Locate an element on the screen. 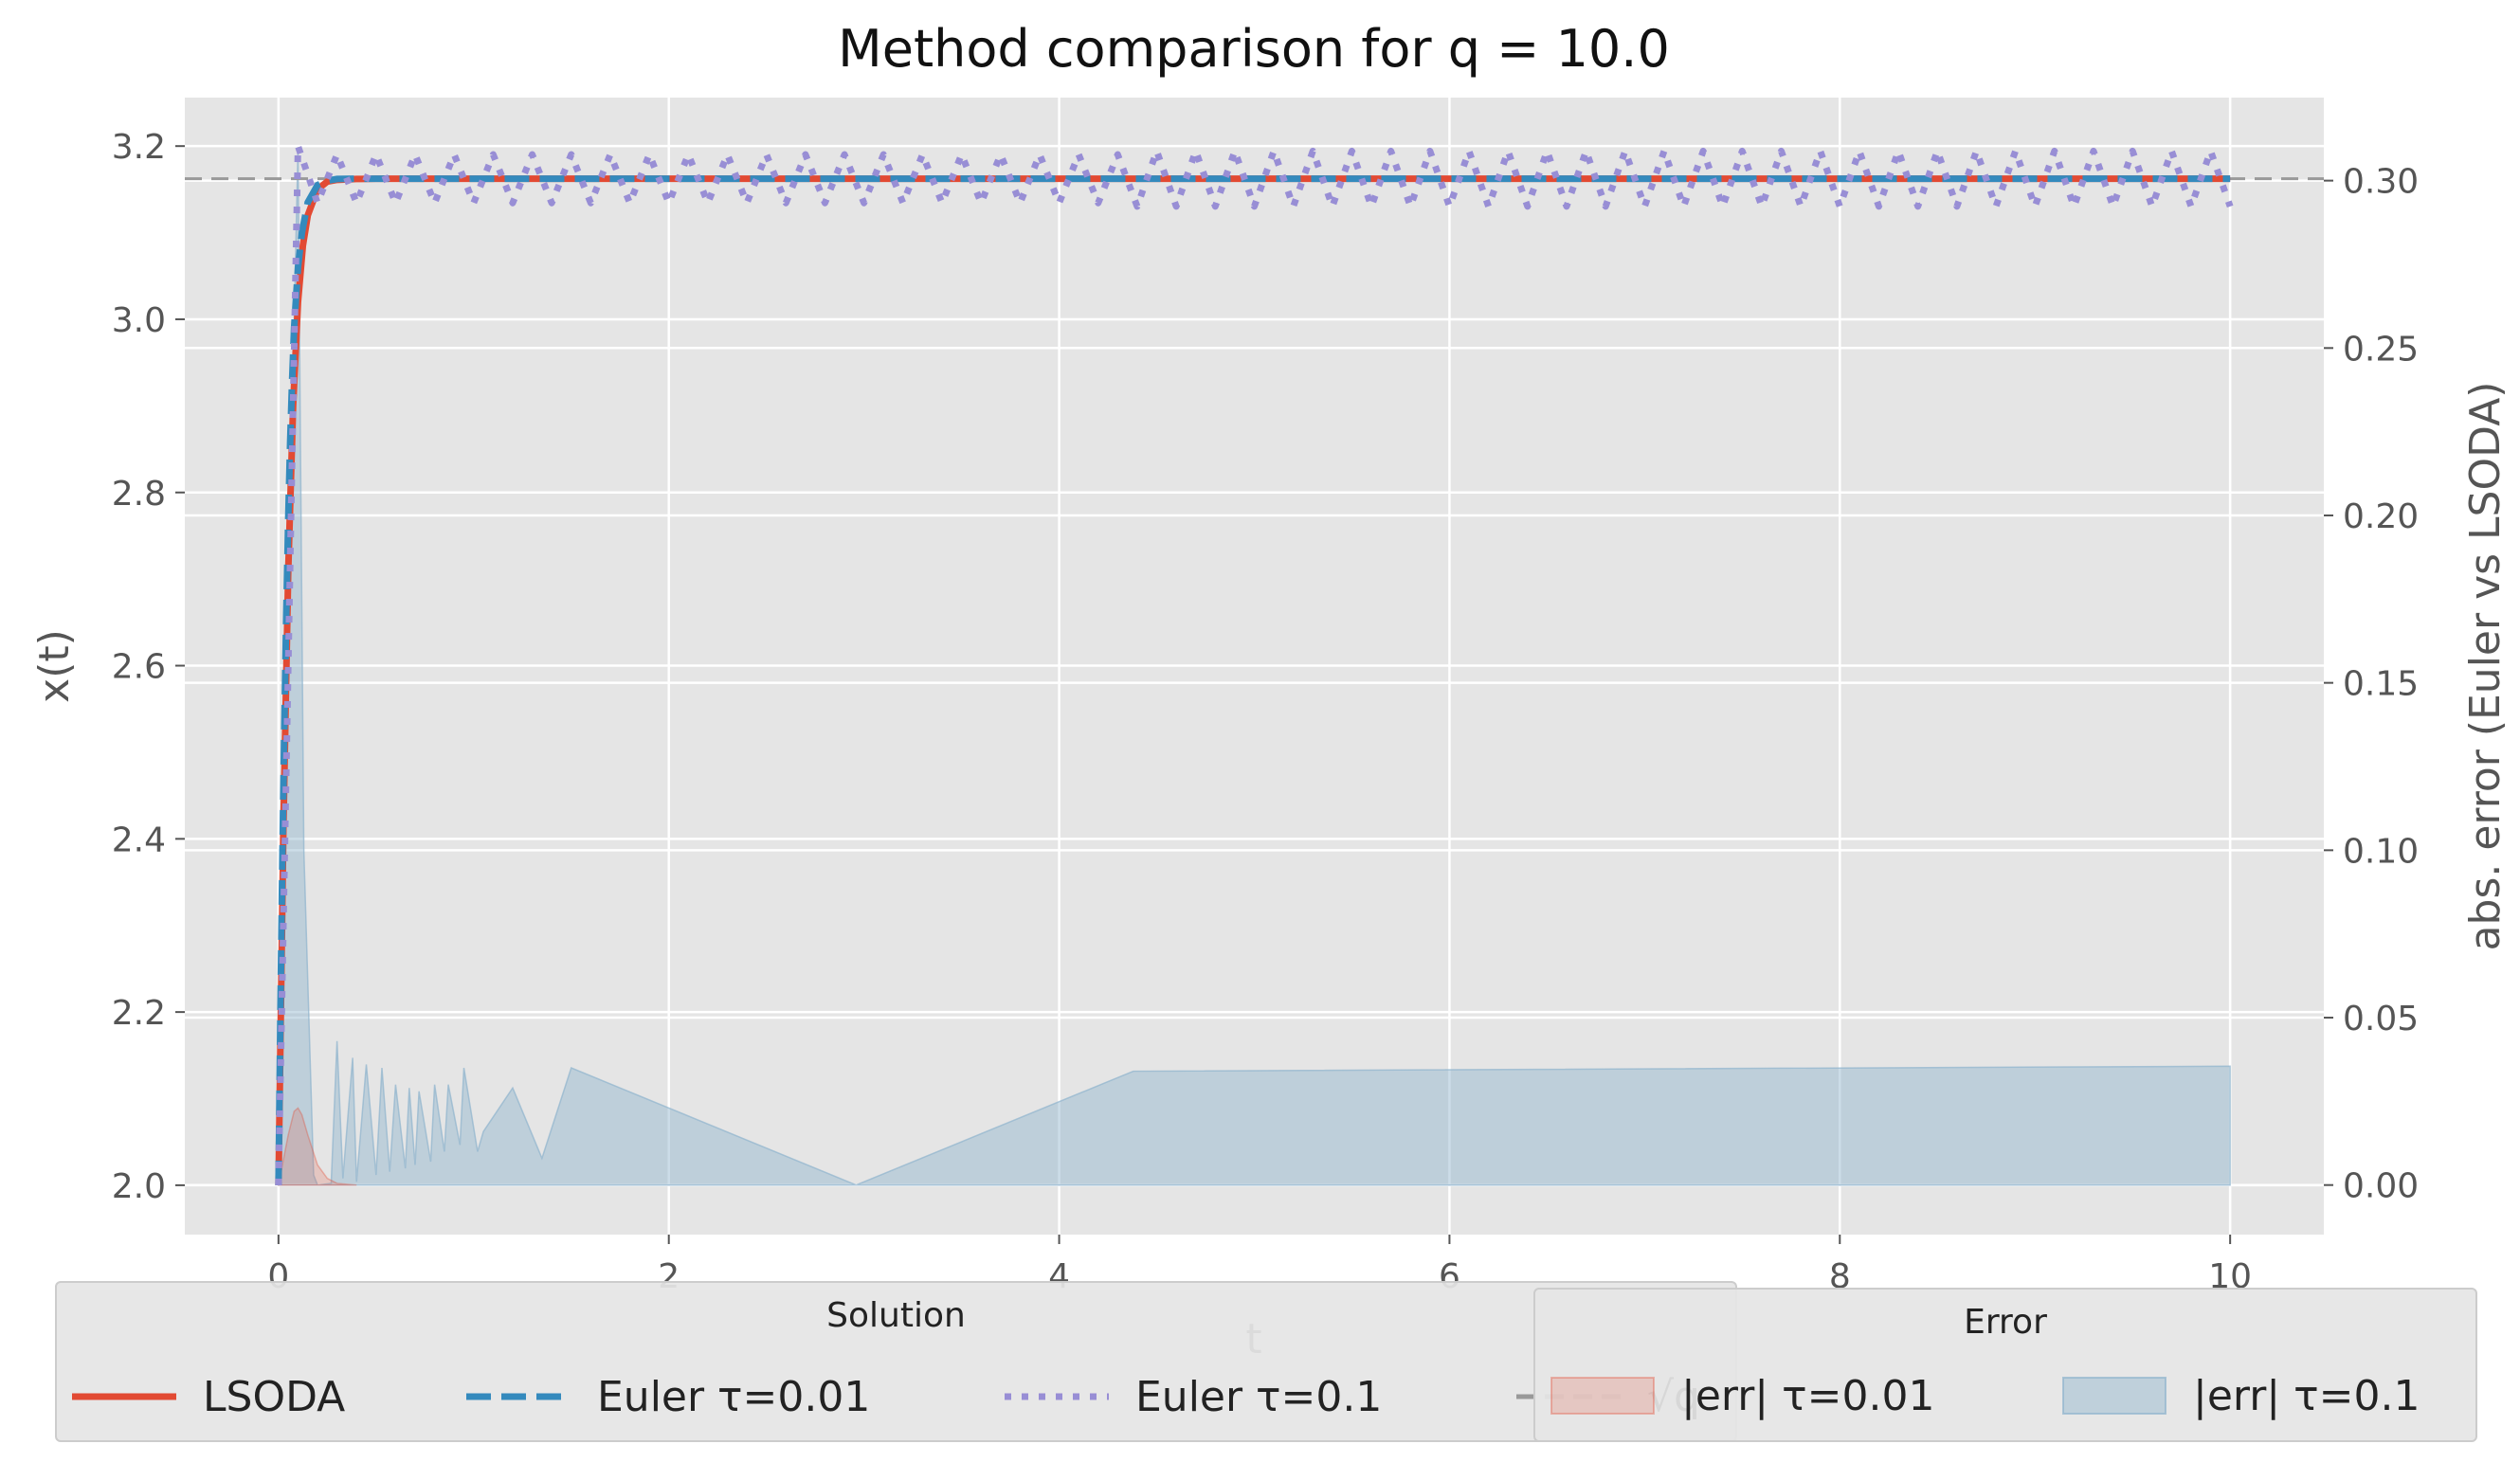 The image size is (2520, 1462). y-tick-label: 2.4 is located at coordinates (139, 840).